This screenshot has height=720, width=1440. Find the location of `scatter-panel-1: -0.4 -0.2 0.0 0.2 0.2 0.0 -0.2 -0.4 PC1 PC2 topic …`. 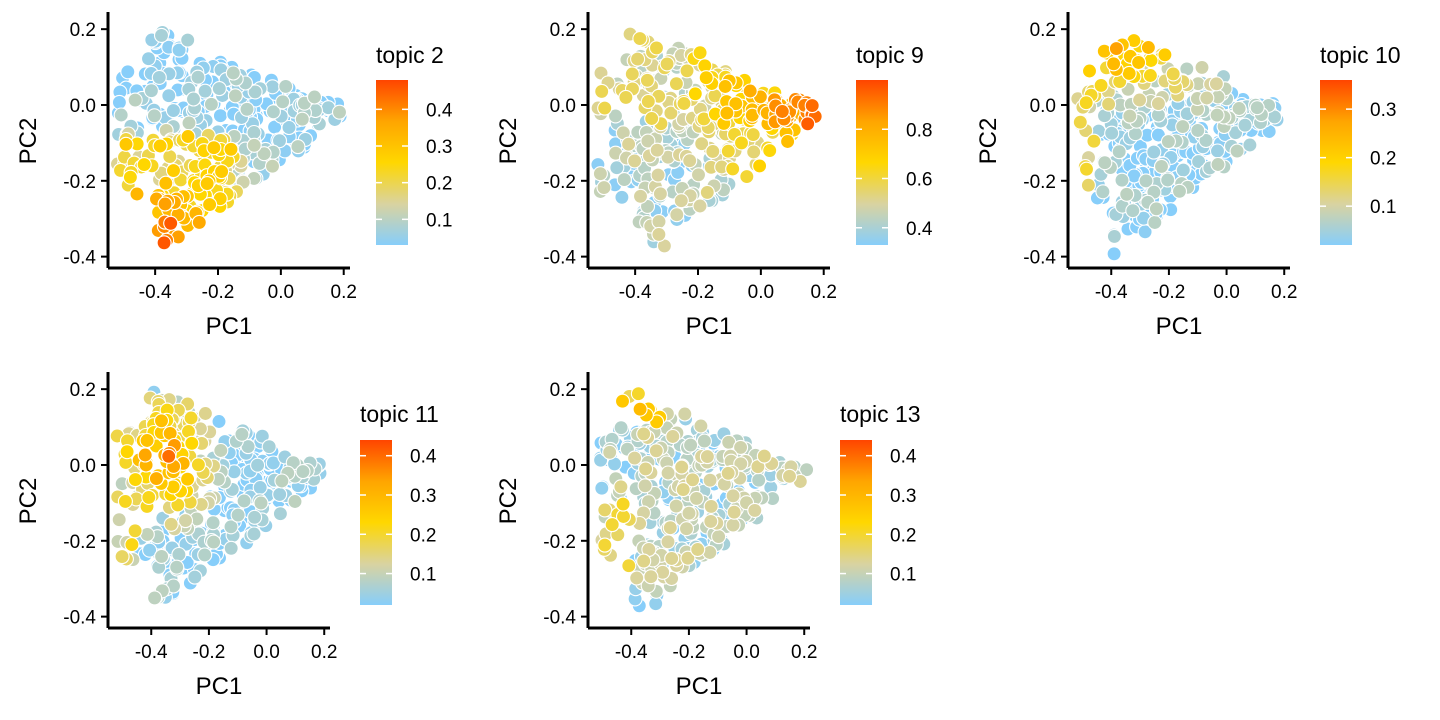

scatter-panel-1: -0.4 -0.2 0.0 0.2 0.2 0.0 -0.2 -0.4 PC1 PC2 topic … is located at coordinates (234, 176).